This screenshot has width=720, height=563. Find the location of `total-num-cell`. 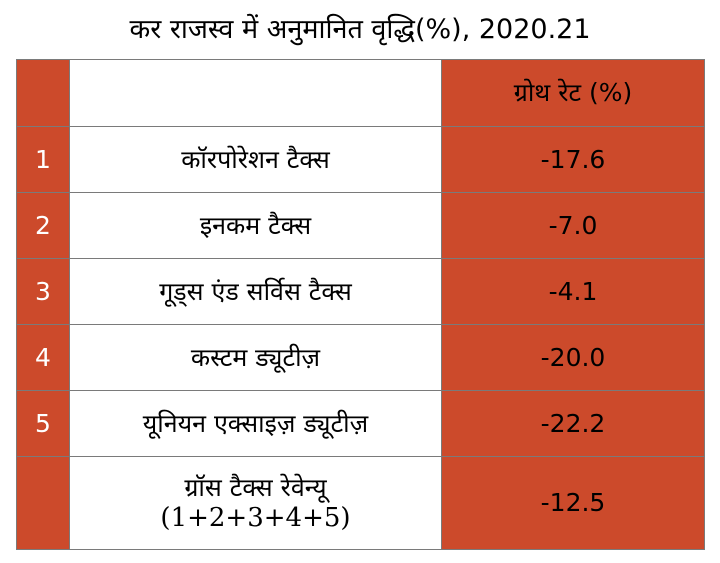

total-num-cell is located at coordinates (43, 503).